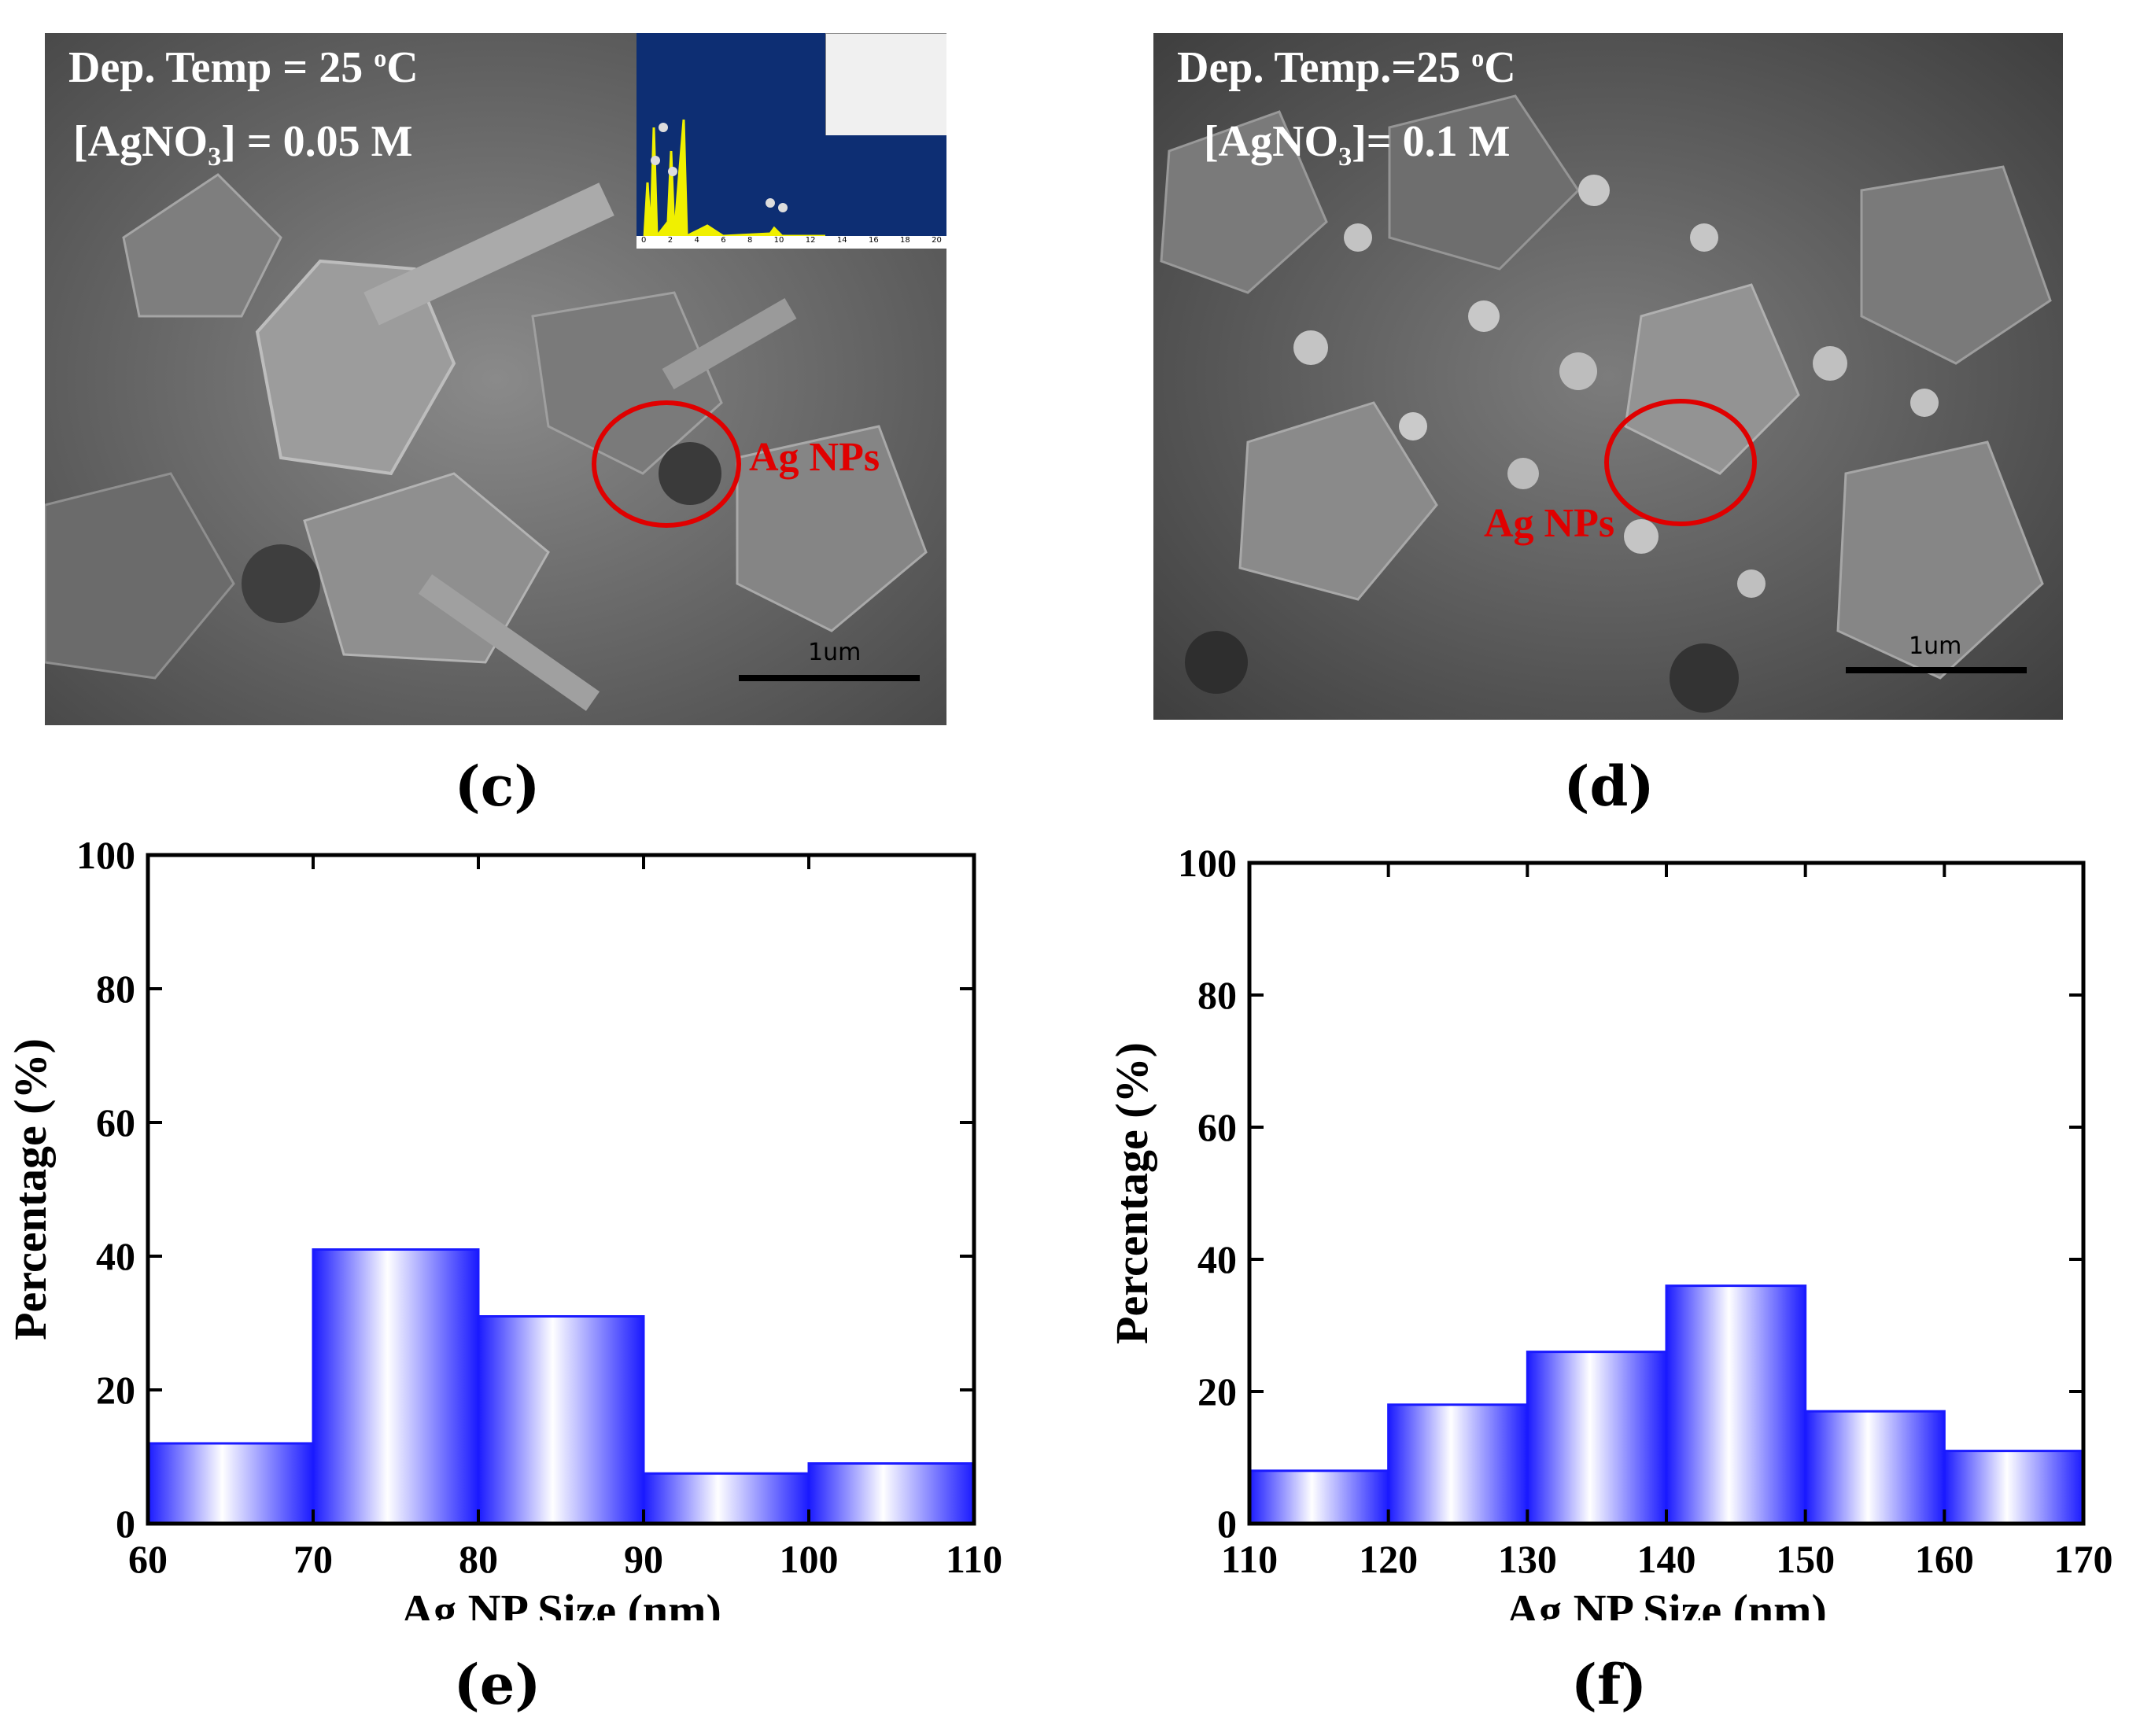  Describe the element at coordinates (1944, 1559) in the screenshot. I see `x-tick-label: 160` at that location.